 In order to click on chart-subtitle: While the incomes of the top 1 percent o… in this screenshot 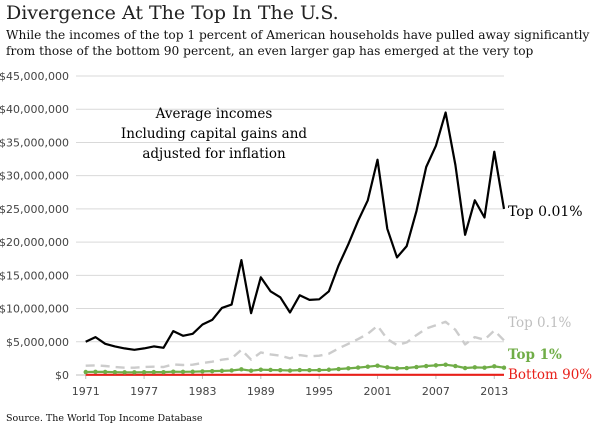, I will do `click(298, 43)`.